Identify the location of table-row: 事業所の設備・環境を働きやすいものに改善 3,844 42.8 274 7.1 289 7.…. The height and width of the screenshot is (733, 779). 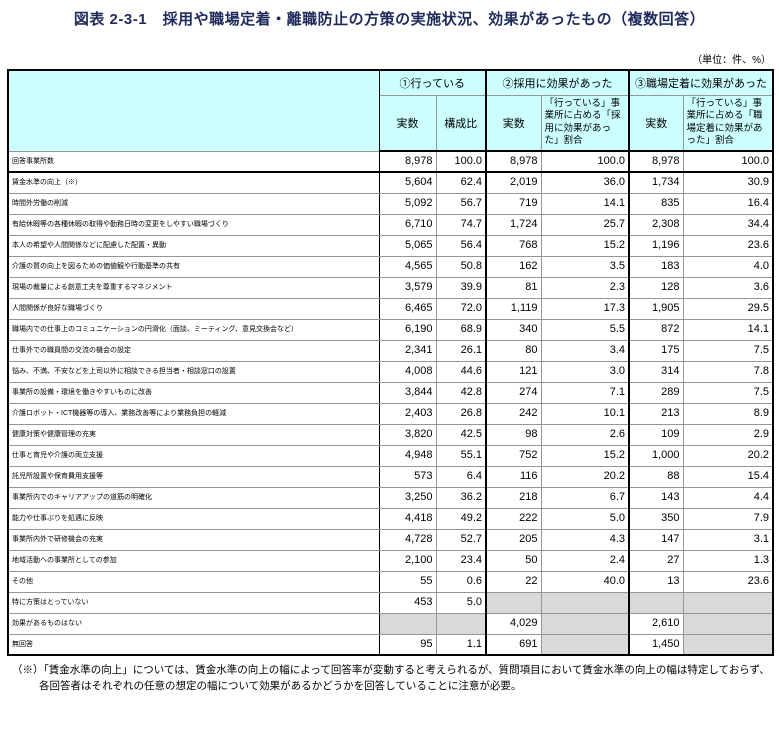
(390, 392).